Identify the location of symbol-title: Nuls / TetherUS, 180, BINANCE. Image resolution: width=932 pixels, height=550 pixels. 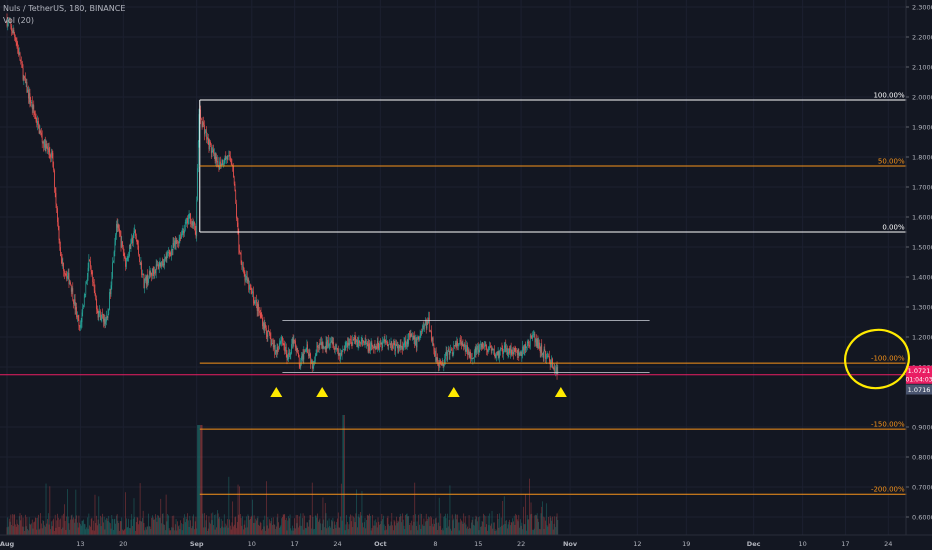
(64, 8).